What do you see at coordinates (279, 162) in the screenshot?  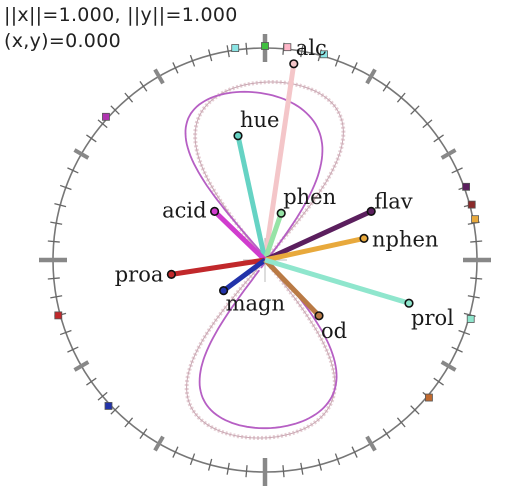 I see `axis-line-alc` at bounding box center [279, 162].